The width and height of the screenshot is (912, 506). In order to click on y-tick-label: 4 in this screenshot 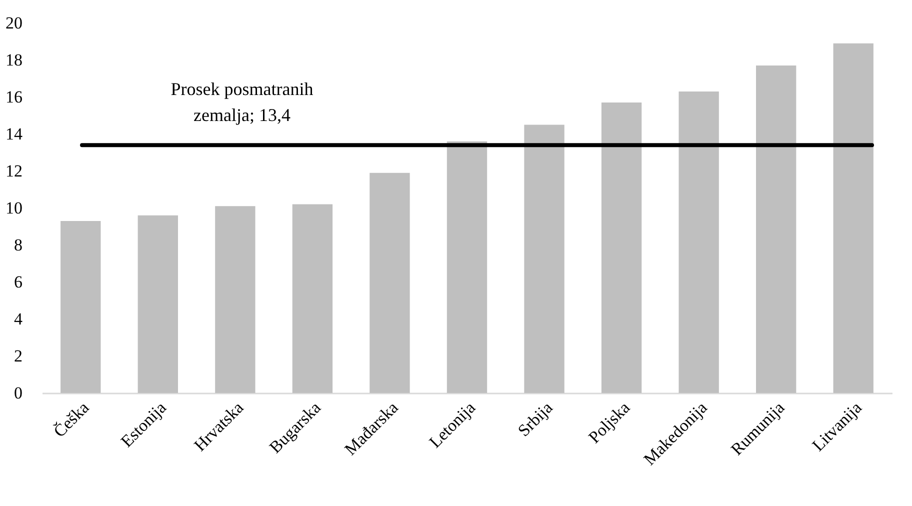, I will do `click(18, 319)`.